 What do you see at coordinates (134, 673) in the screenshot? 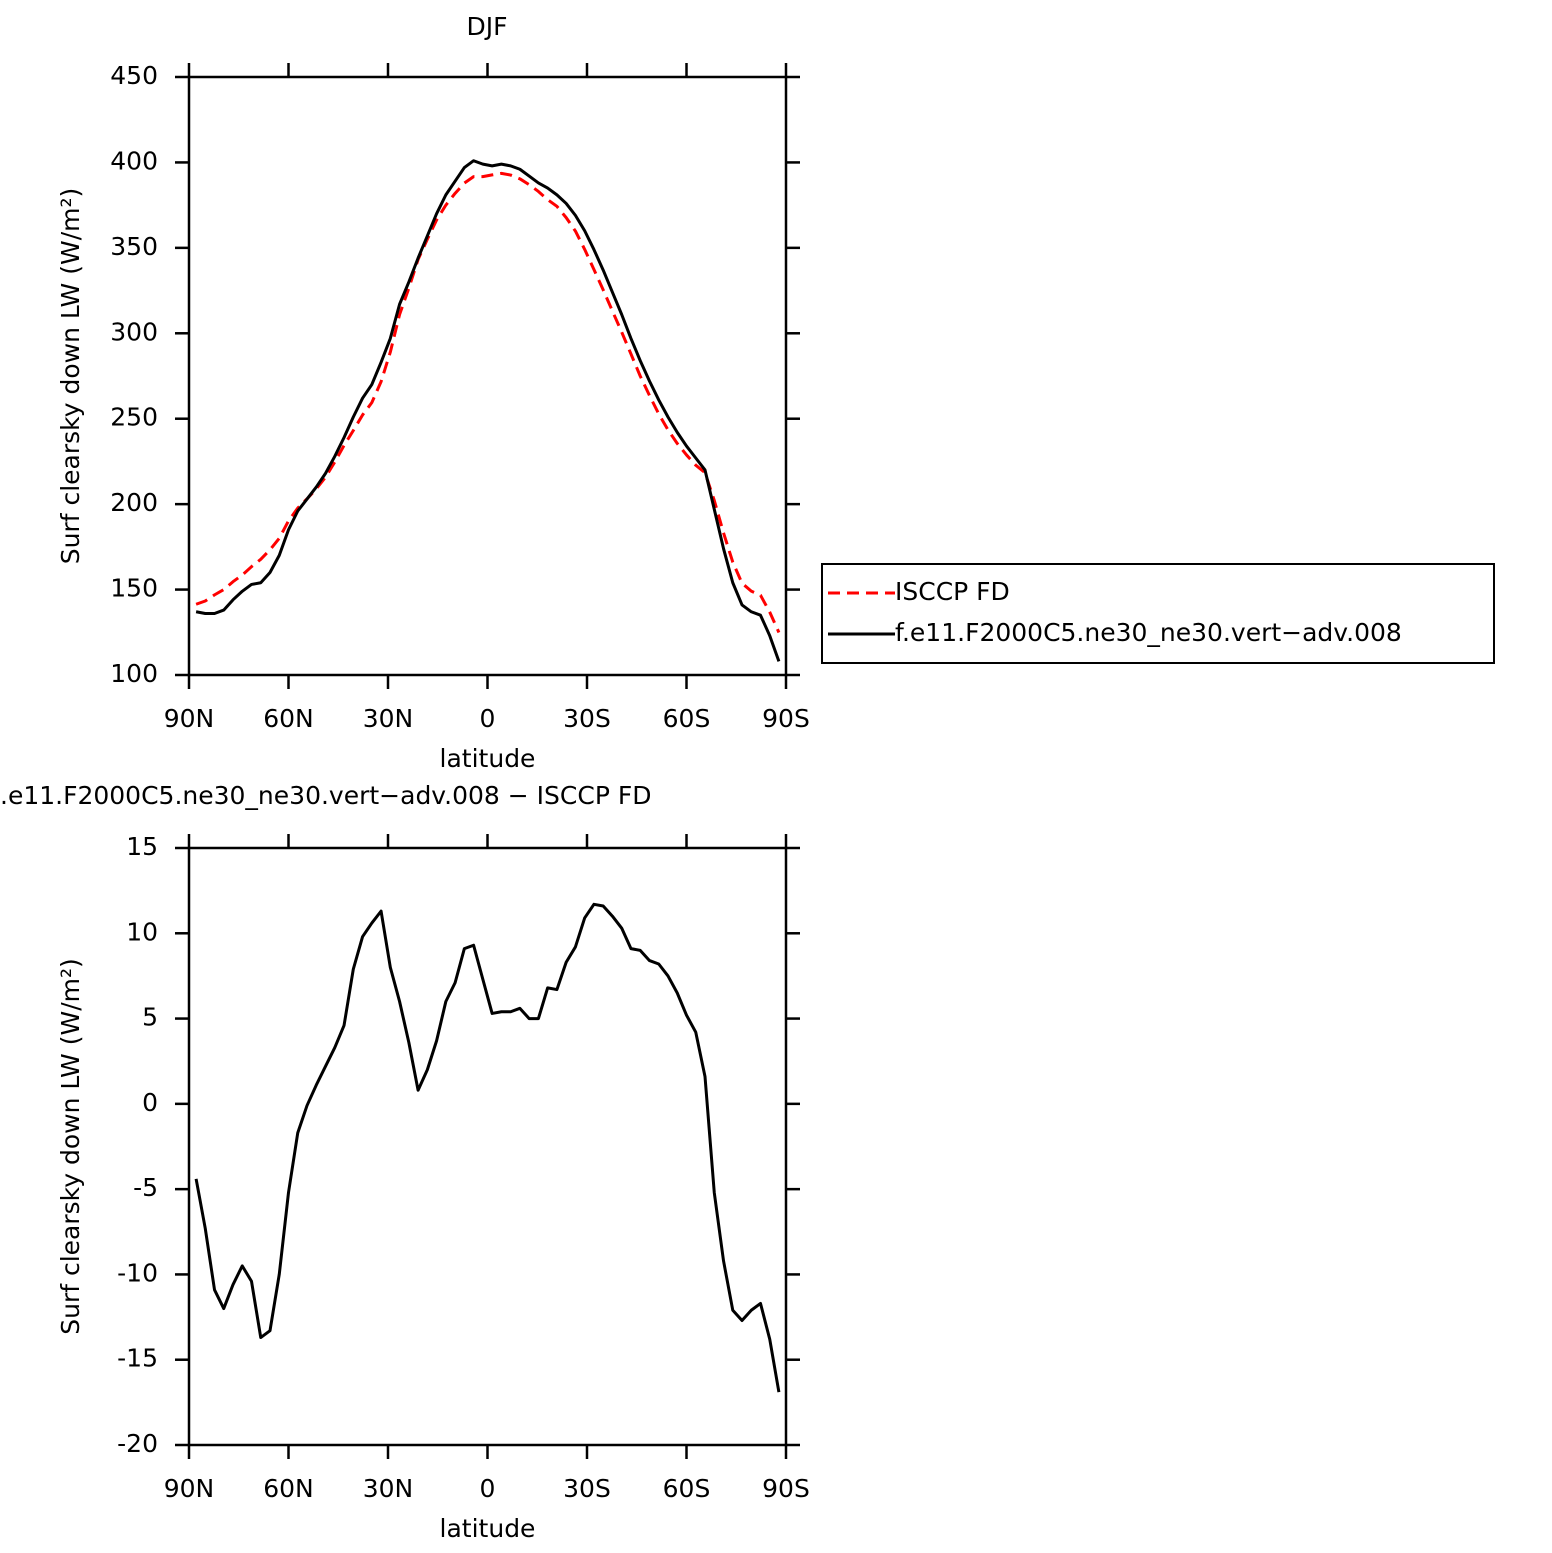
I see `y-tick-label: 100` at bounding box center [134, 673].